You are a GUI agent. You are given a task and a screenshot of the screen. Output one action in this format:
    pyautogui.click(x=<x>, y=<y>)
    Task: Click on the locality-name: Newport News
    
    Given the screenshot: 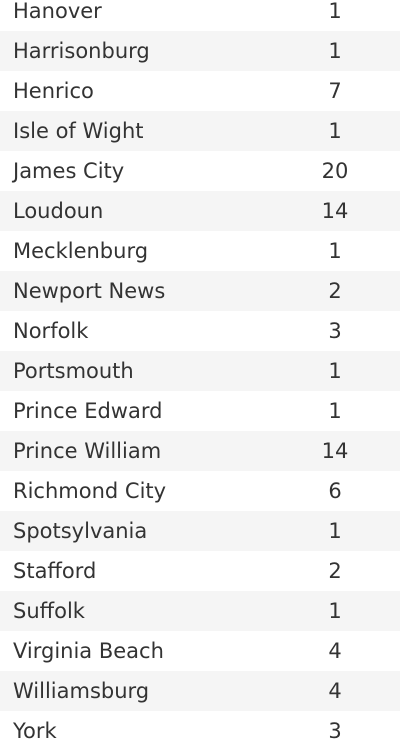 What is the action you would take?
    pyautogui.click(x=89, y=291)
    